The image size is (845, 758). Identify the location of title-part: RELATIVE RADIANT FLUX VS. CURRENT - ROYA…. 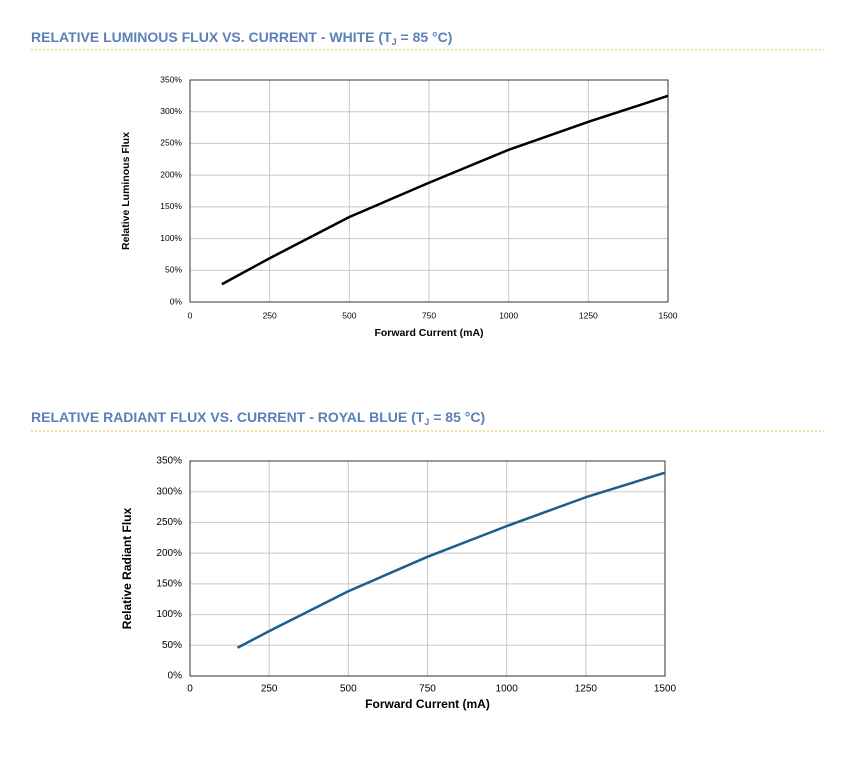
(228, 417).